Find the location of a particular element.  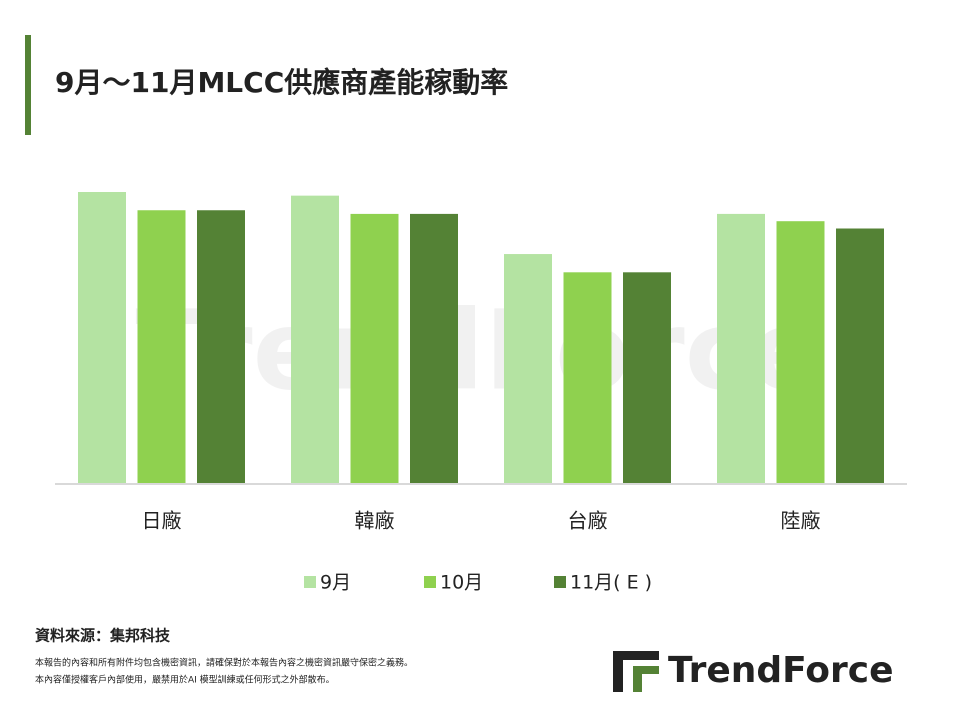

x-tick-label: 台廠 is located at coordinates (588, 521).